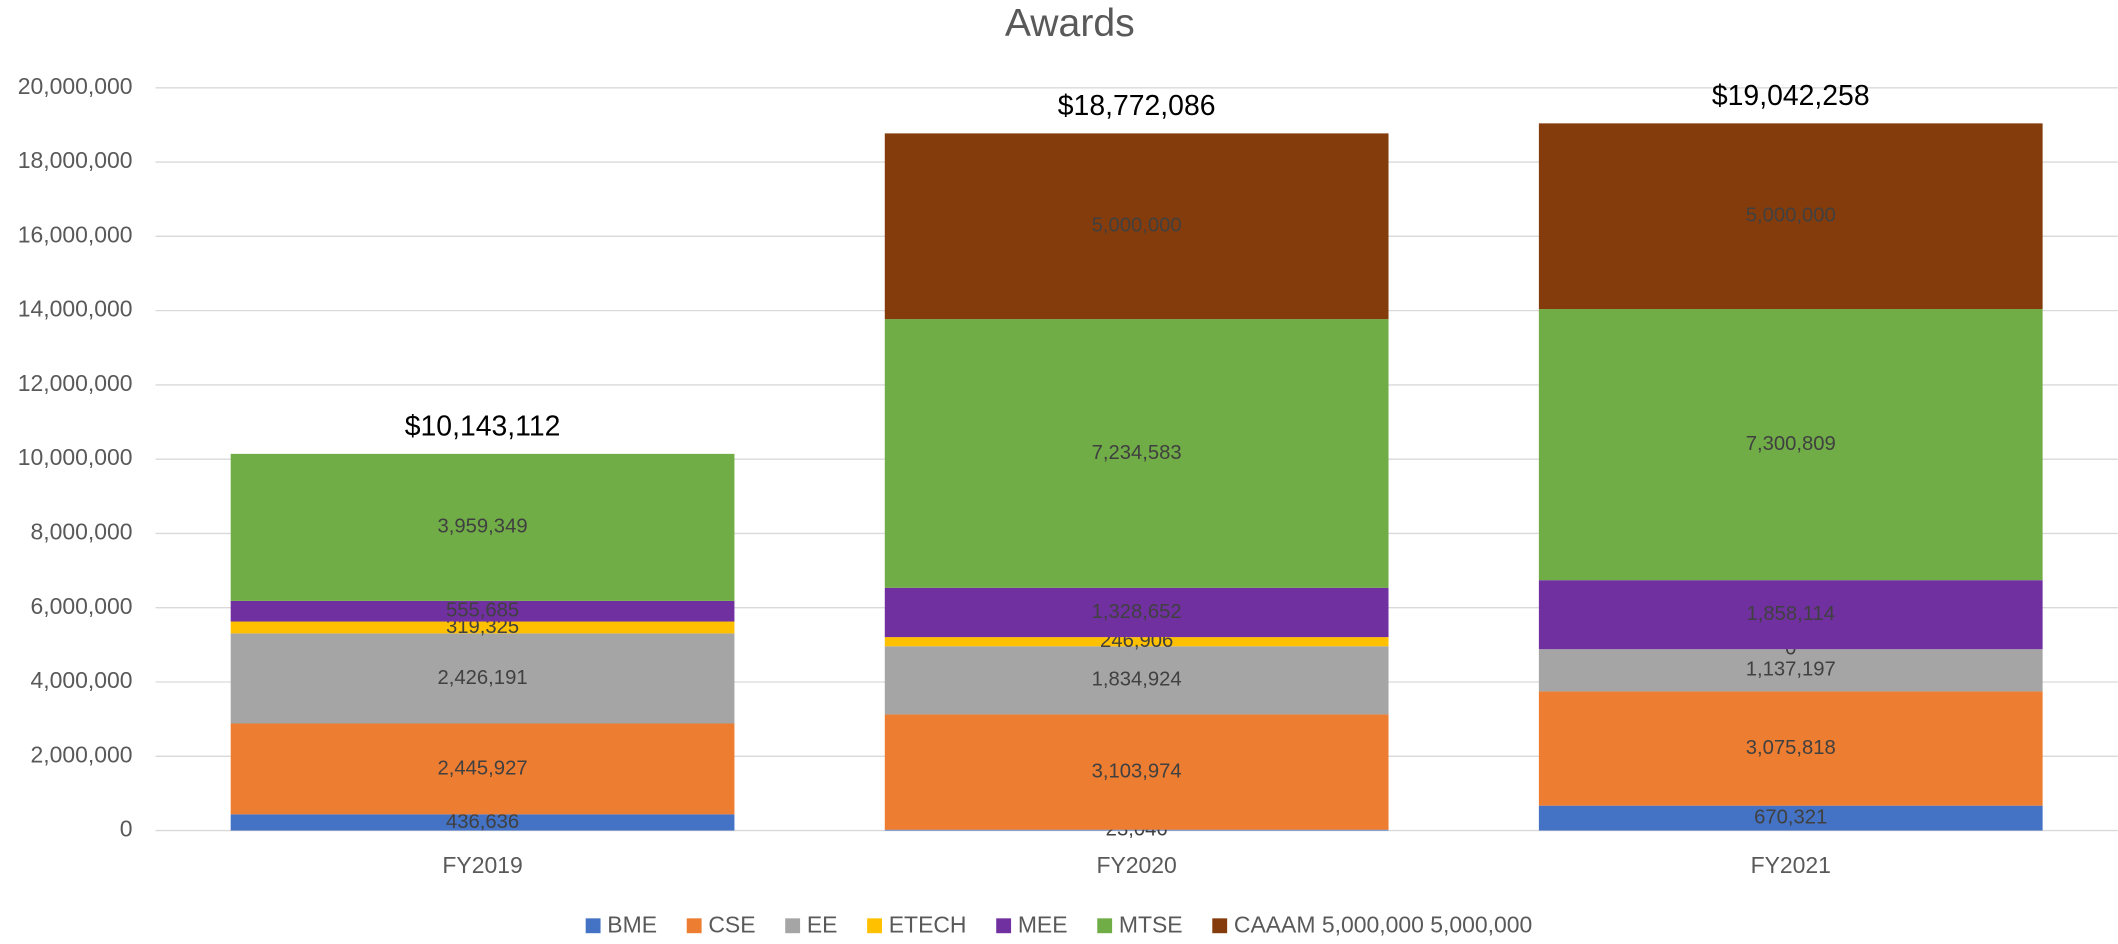 The width and height of the screenshot is (2118, 944). Describe the element at coordinates (82, 680) in the screenshot. I see `y-tick-label: 4,000,000` at that location.